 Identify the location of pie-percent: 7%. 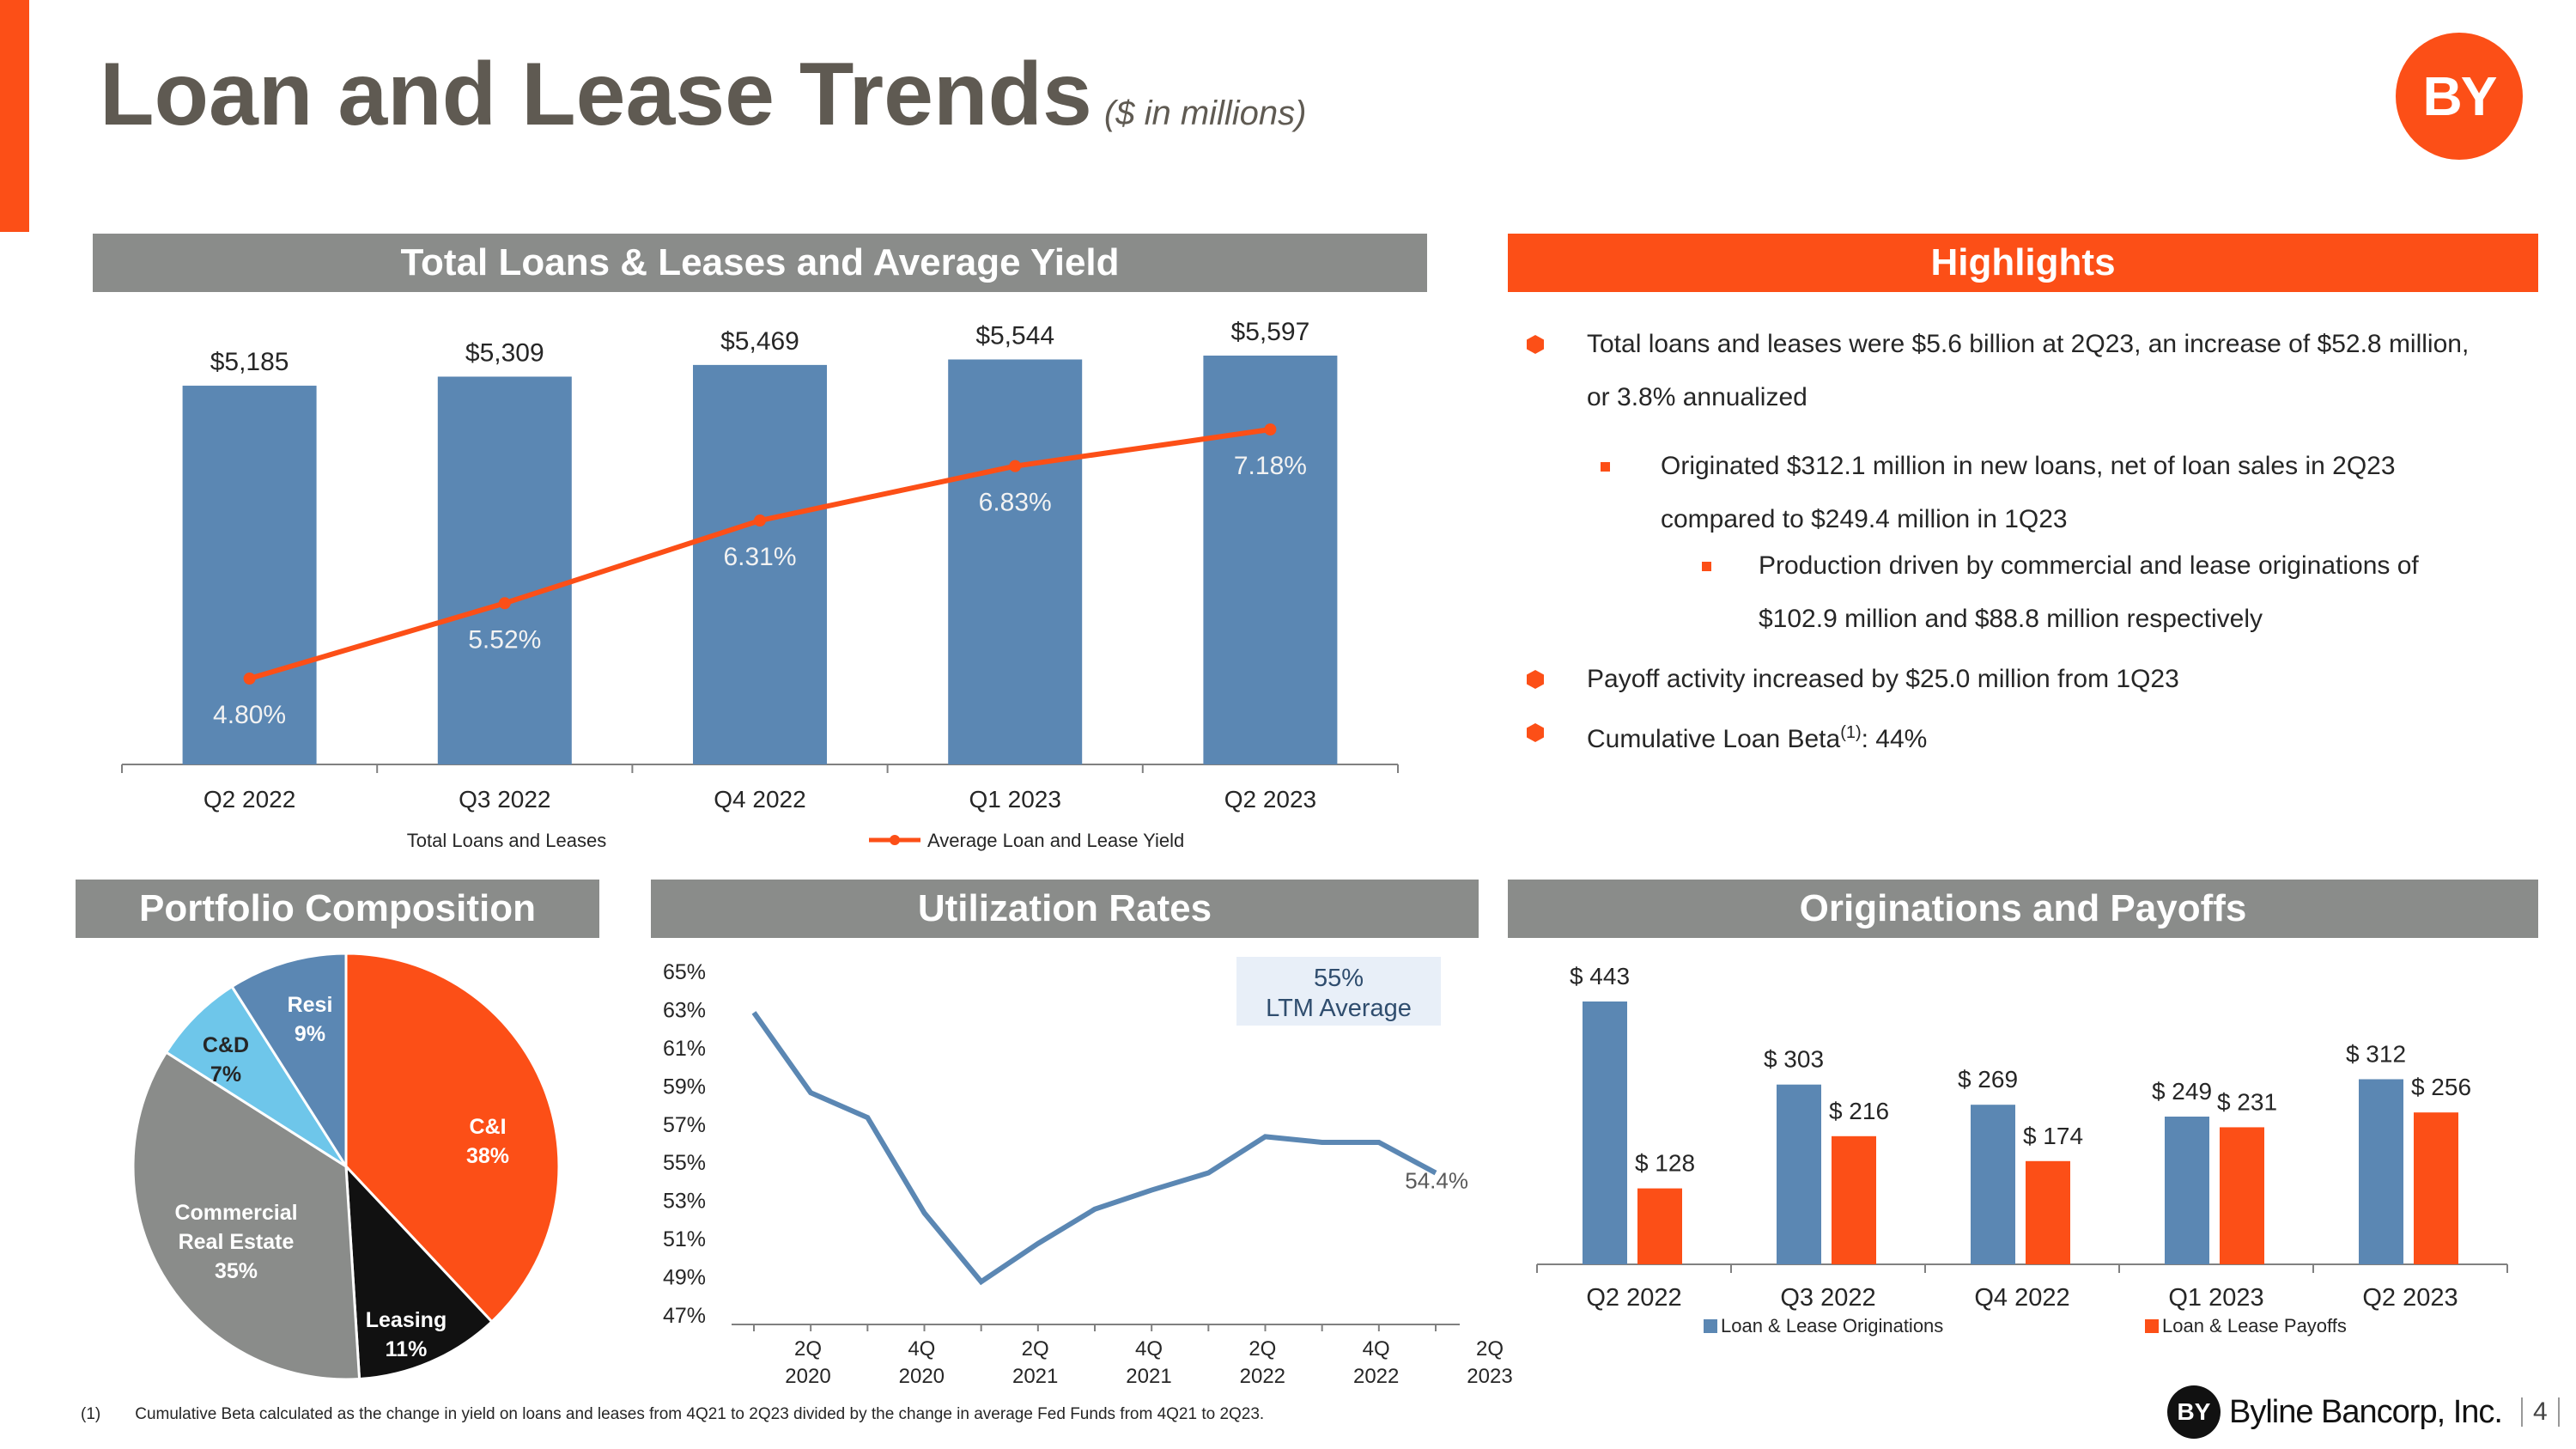
(226, 1074).